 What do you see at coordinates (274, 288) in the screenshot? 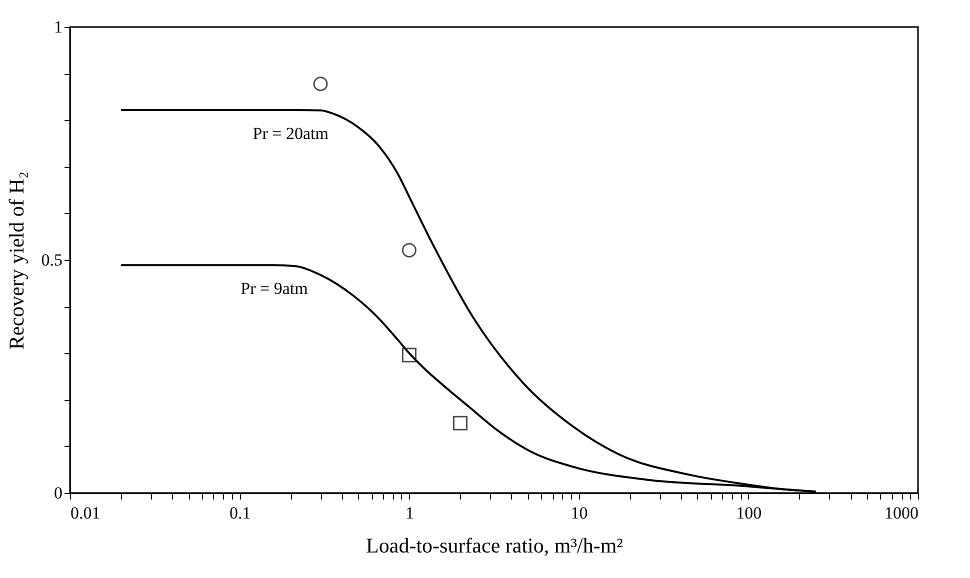
I see `series-label: Pr = 9atm` at bounding box center [274, 288].